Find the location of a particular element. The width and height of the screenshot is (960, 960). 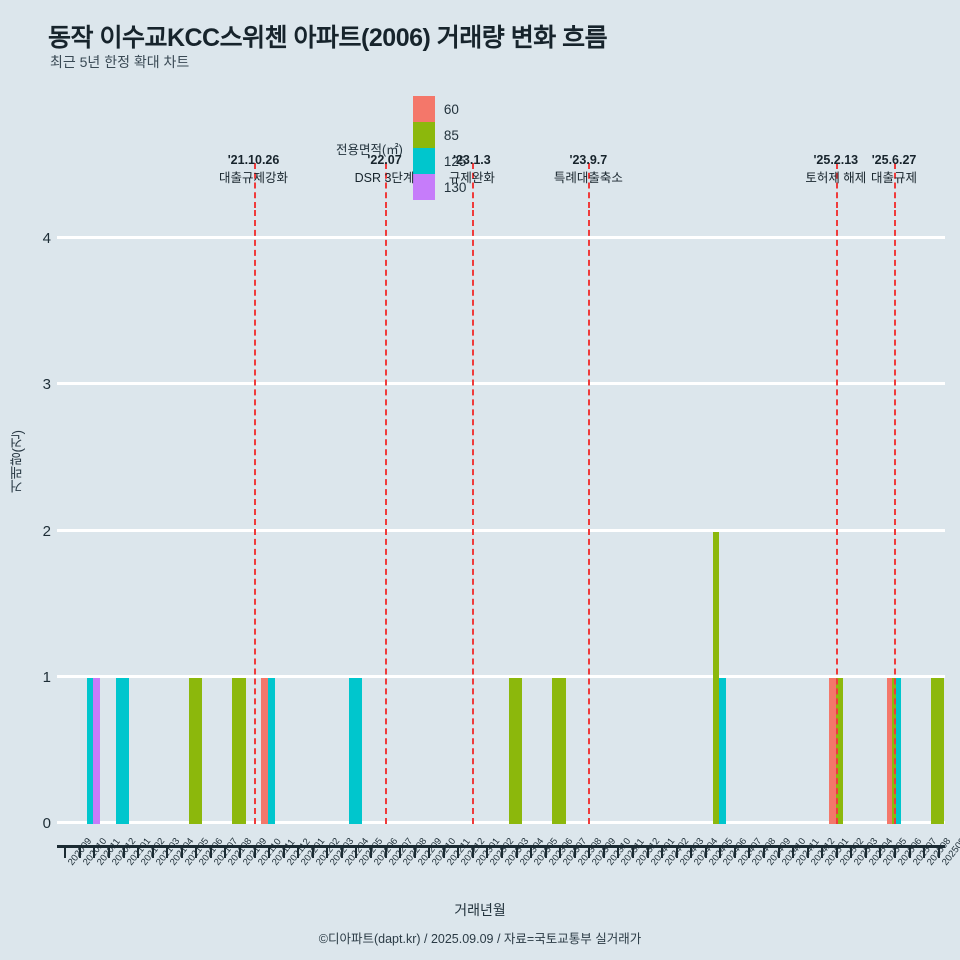

event-annotation-date: '21.10.26 is located at coordinates (253, 160).